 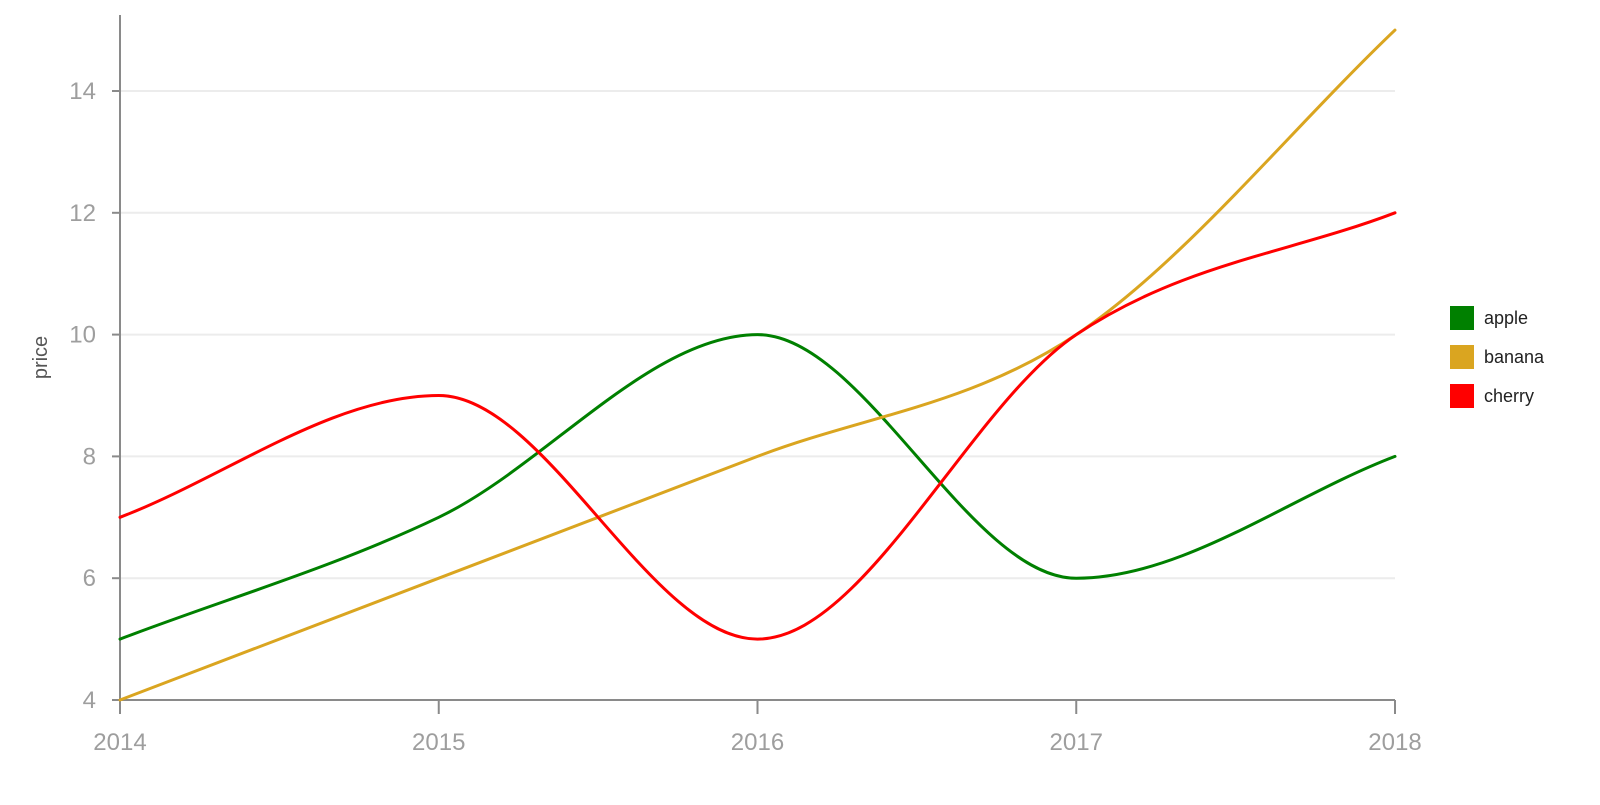 What do you see at coordinates (89, 700) in the screenshot?
I see `y-tick-label: 4` at bounding box center [89, 700].